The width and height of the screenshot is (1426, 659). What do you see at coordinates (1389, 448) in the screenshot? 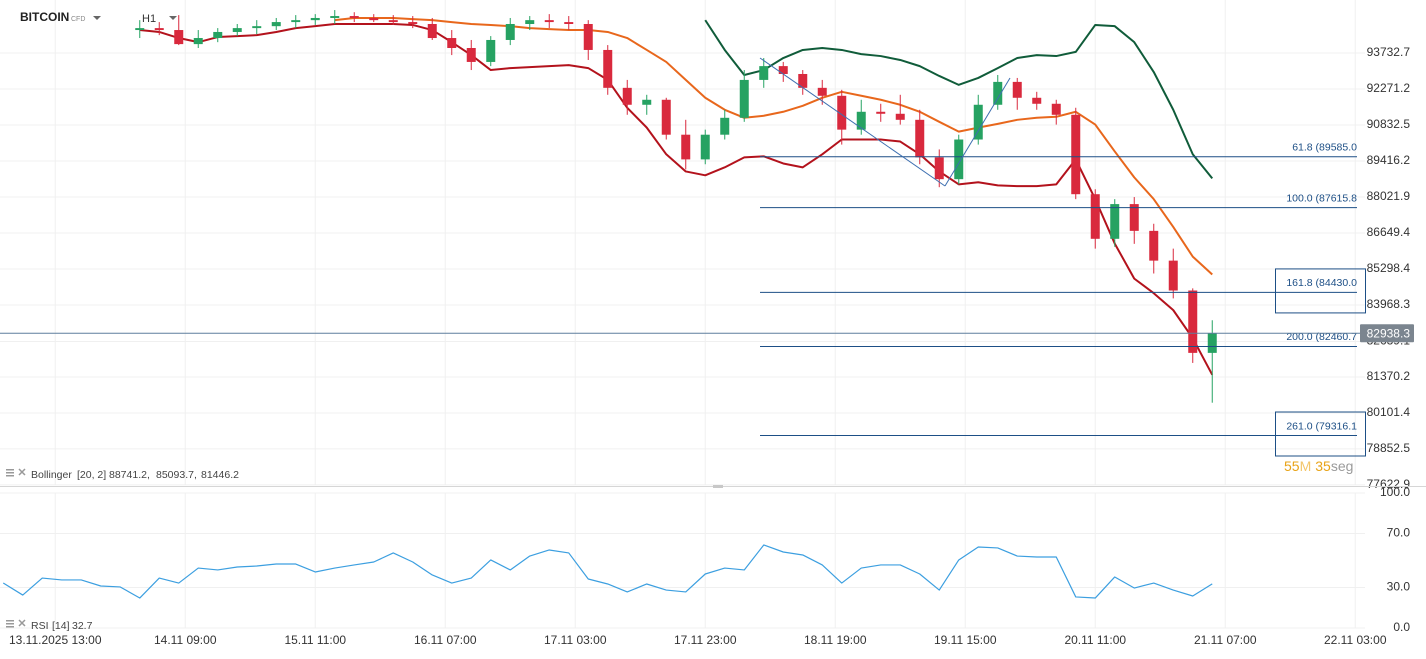
I see `y-tick-label: 78852.5` at bounding box center [1389, 448].